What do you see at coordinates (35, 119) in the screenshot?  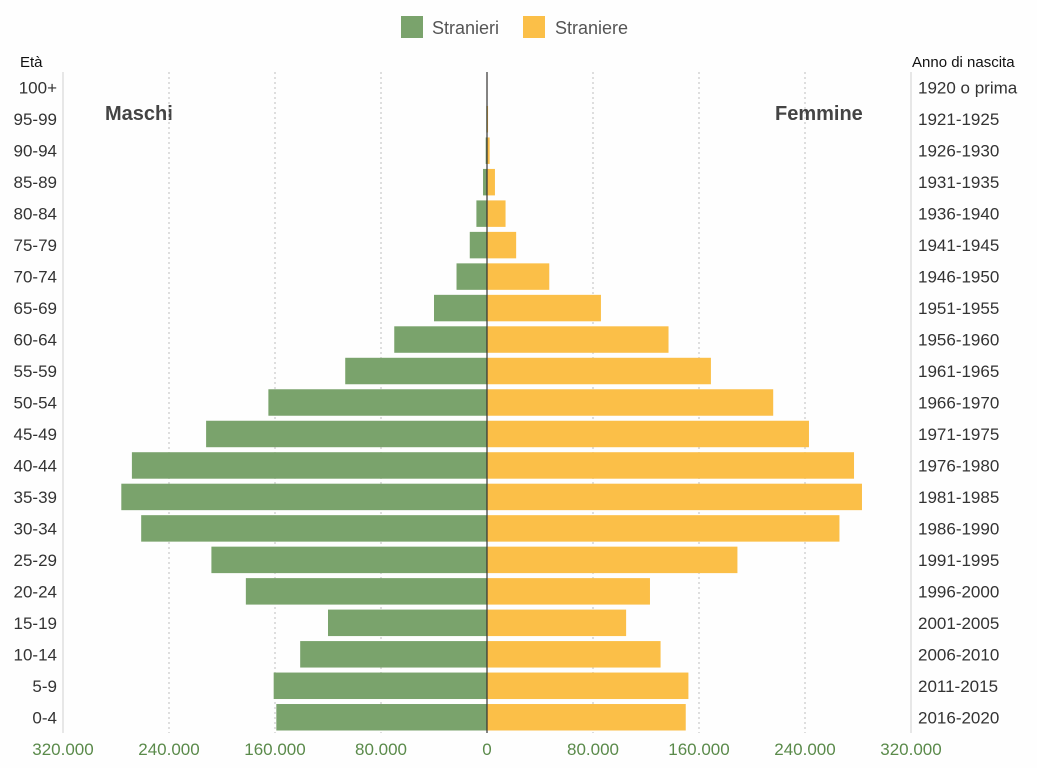 I see `age-tick-label: 95-99` at bounding box center [35, 119].